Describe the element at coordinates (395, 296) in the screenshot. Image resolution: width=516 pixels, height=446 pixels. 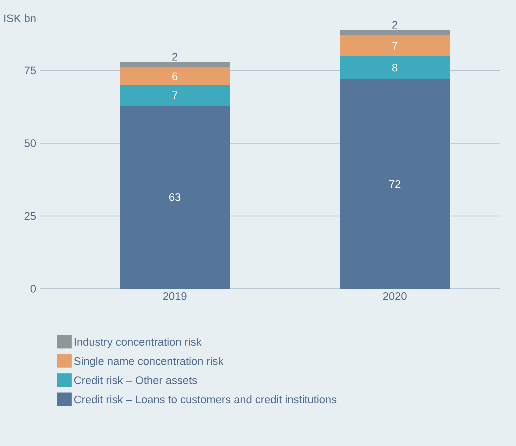
I see `x-tick-label: 2020` at that location.